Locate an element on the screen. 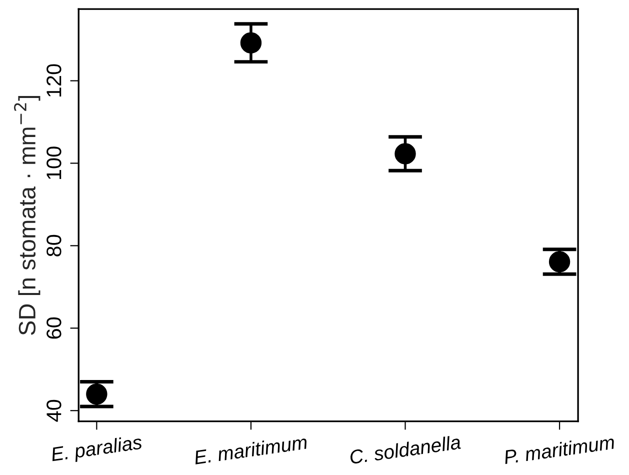 The image size is (629, 475). y-tick-label: 120 is located at coordinates (54, 80).